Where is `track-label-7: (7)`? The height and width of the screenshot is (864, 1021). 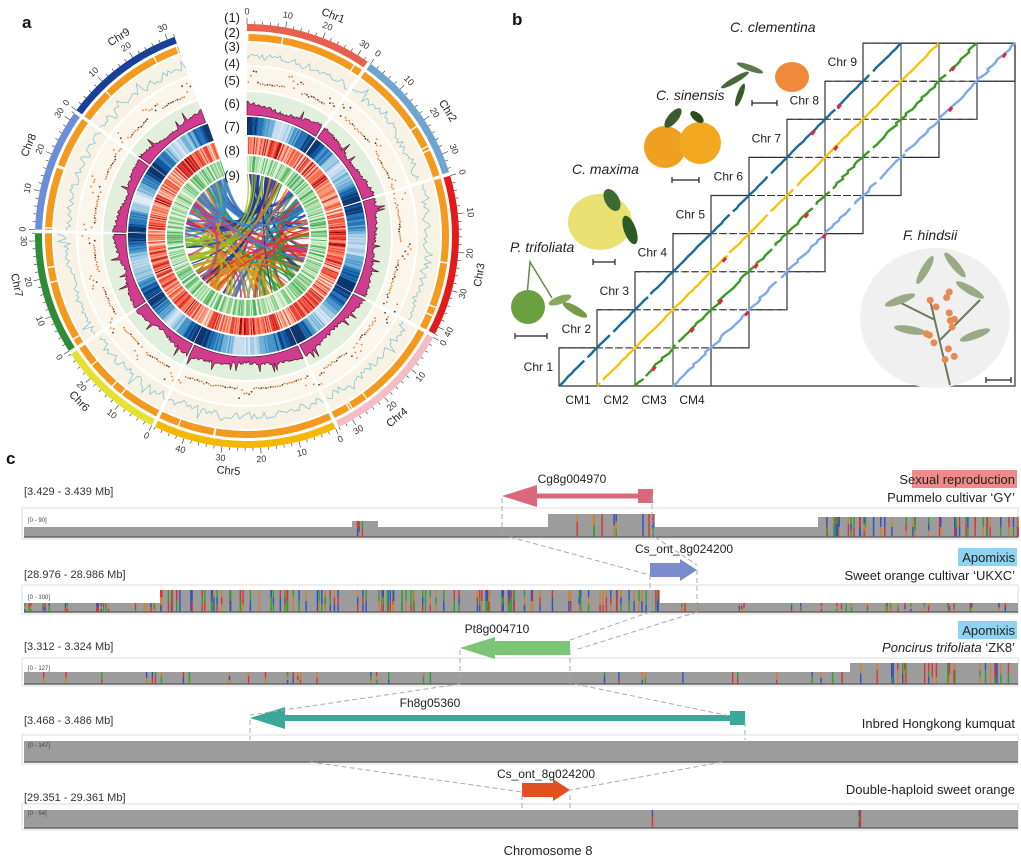 track-label-7: (7) is located at coordinates (232, 126).